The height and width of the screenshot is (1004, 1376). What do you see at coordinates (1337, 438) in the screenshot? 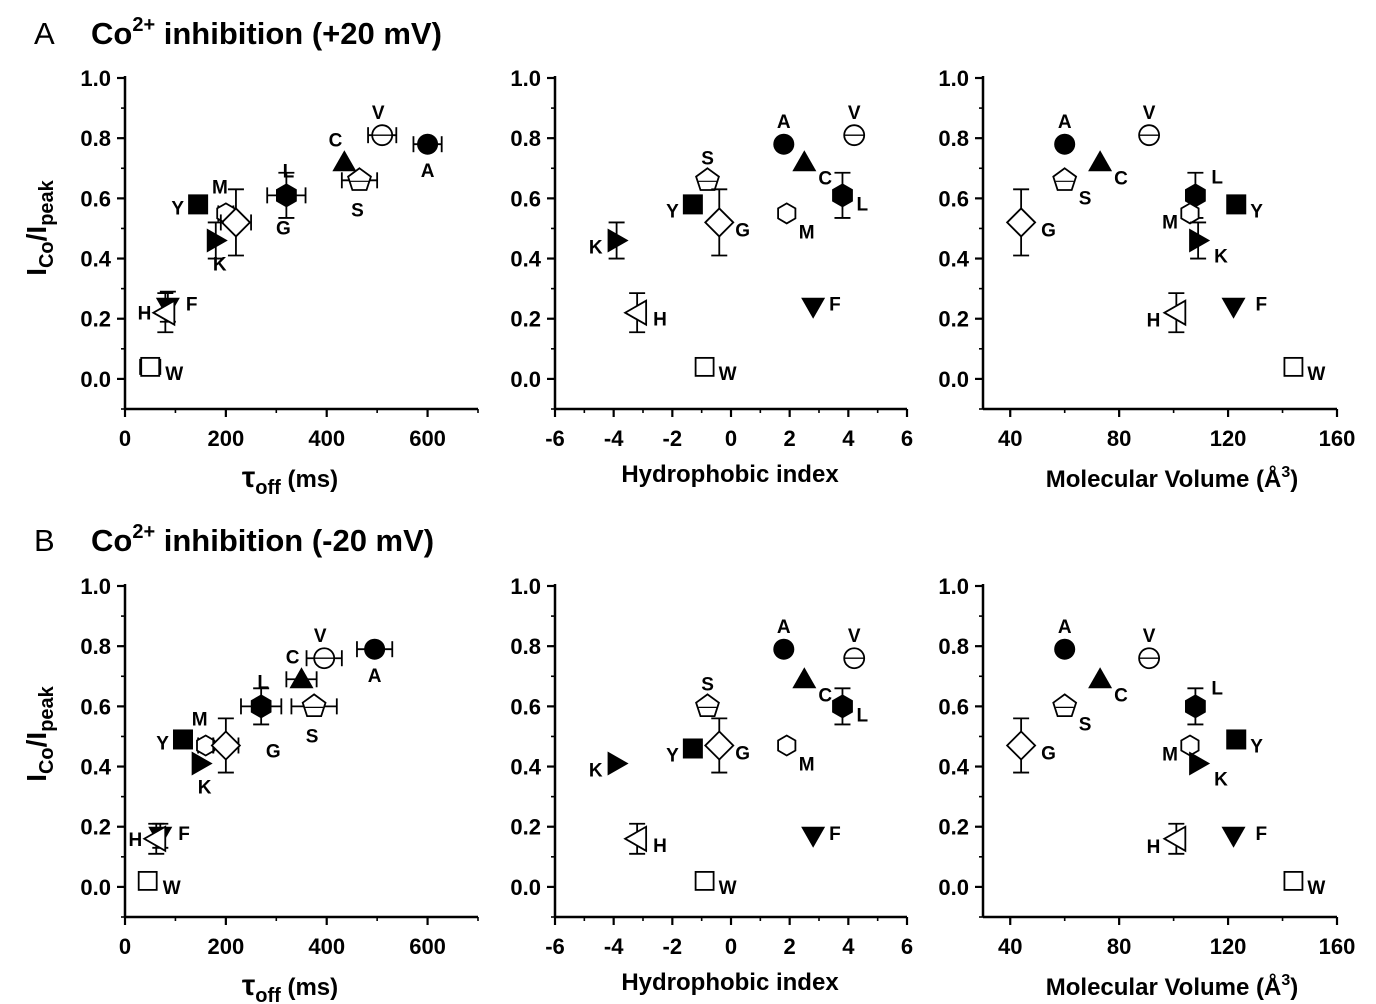
I see `x-tick-label: 160` at bounding box center [1337, 438].